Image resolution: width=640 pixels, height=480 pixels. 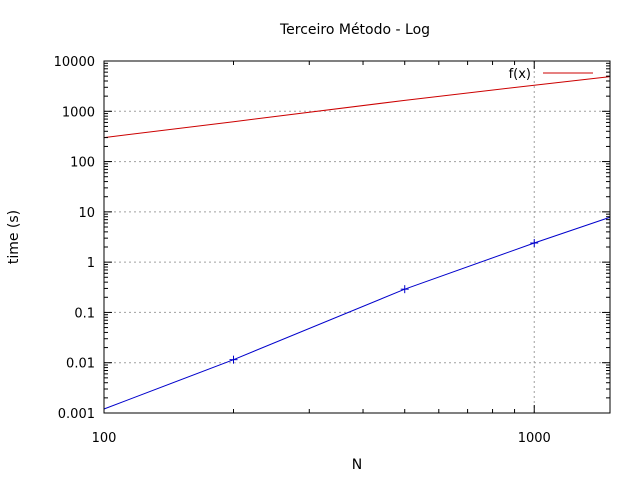 I want to click on y-tick-label: 1, so click(x=91, y=263).